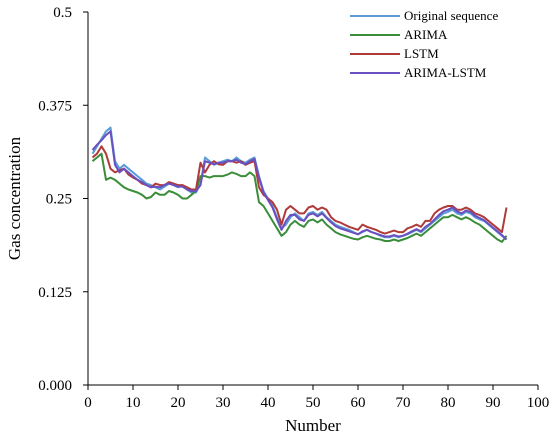 The height and width of the screenshot is (437, 550). Describe the element at coordinates (313, 403) in the screenshot. I see `x-tick-label: 50` at that location.